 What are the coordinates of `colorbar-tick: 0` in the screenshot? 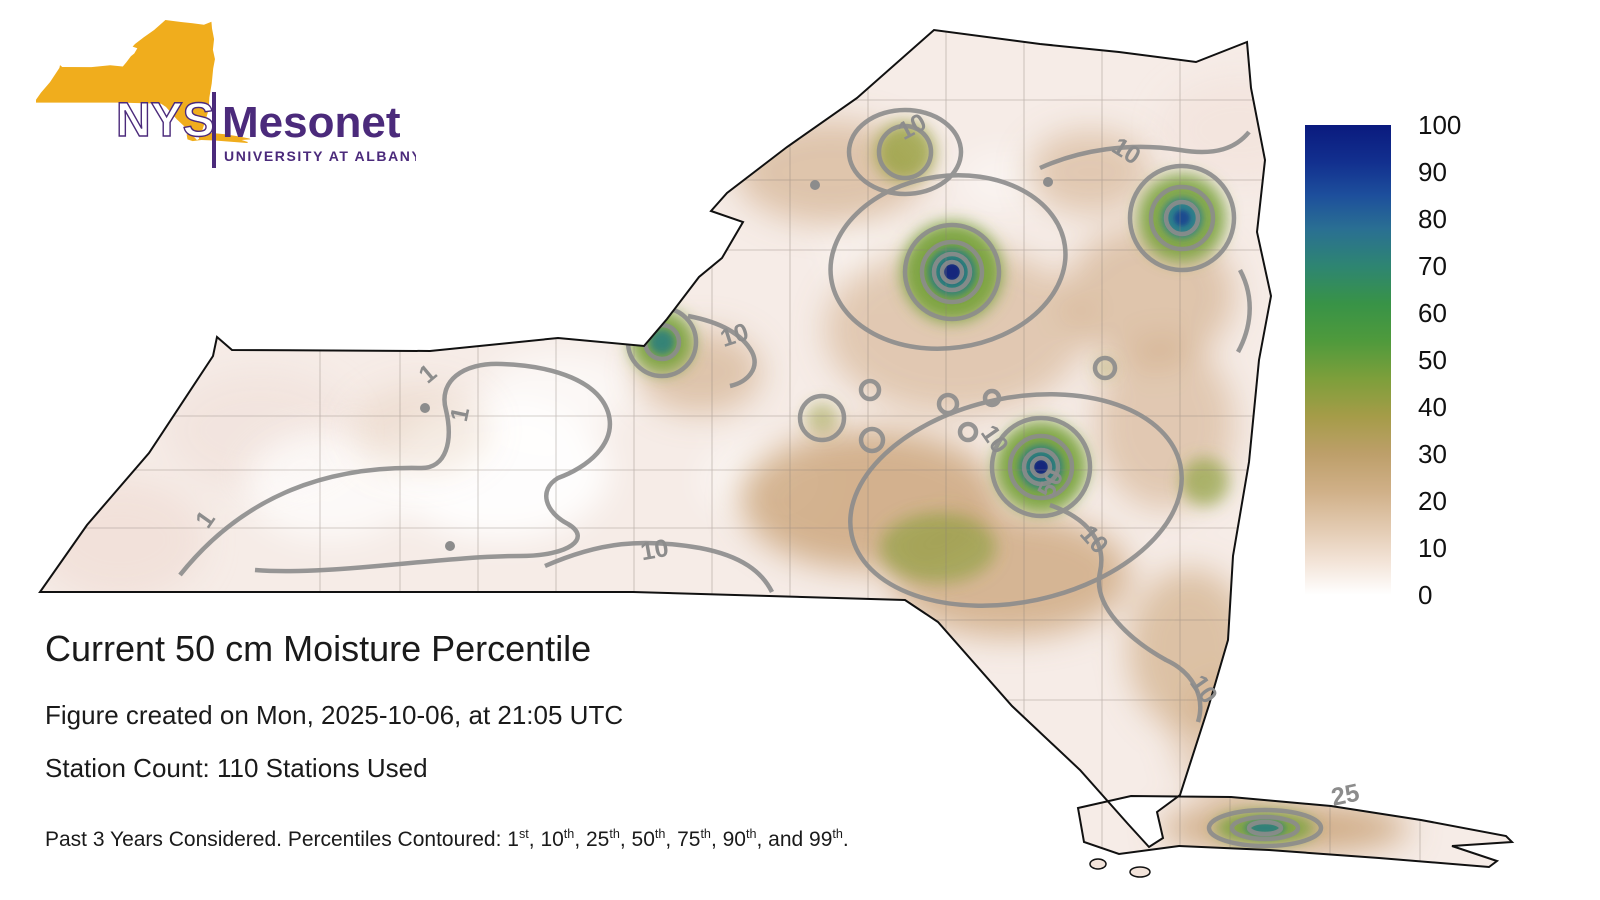 It's located at (1425, 595).